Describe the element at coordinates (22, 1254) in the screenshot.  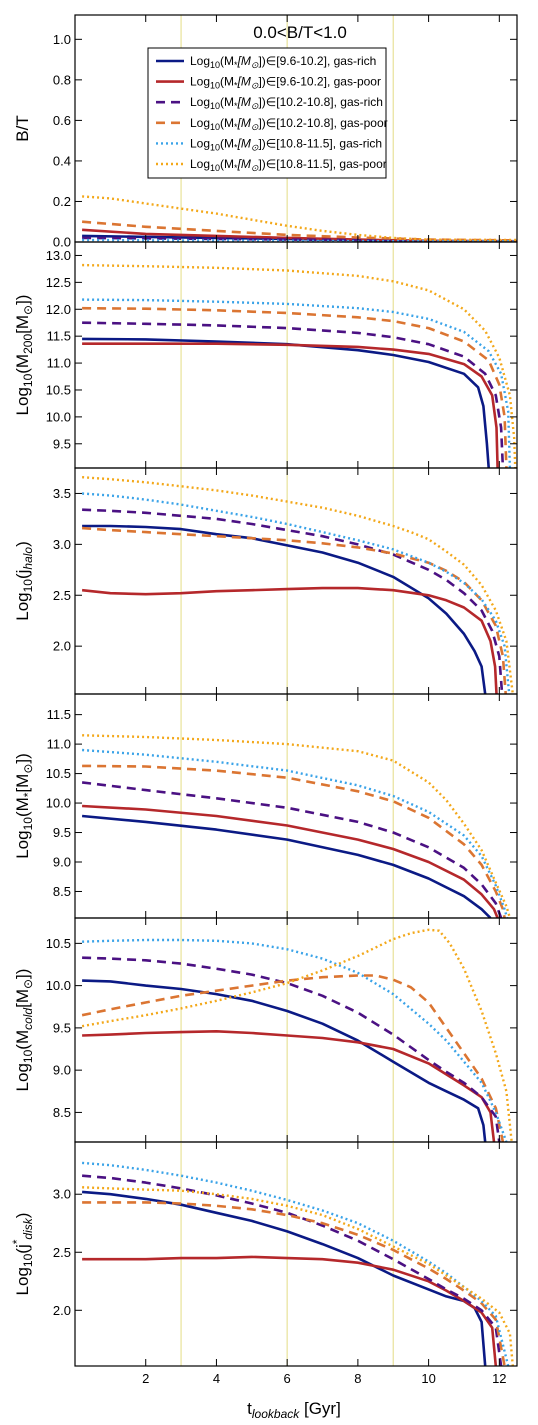
I see `y-axis-label-jdisk: Log10(j*disk)` at that location.